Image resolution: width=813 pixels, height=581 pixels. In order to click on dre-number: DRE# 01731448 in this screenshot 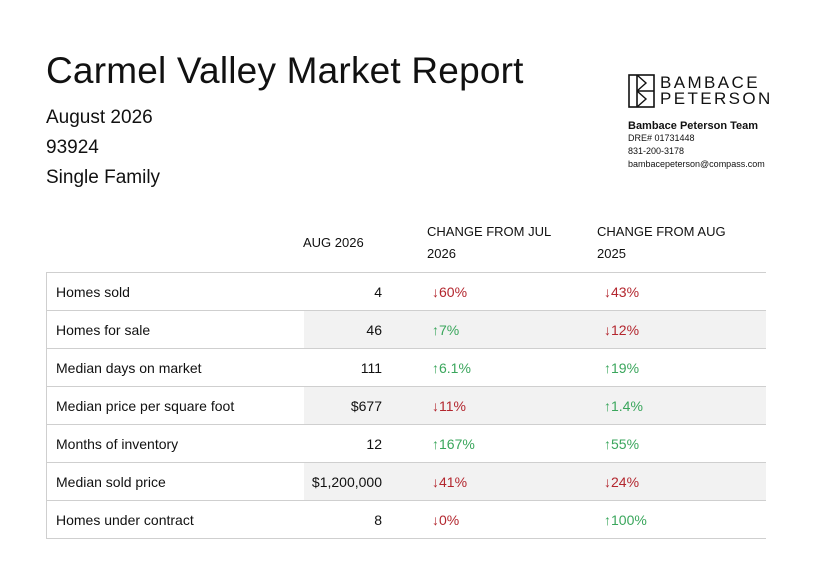, I will do `click(661, 138)`.